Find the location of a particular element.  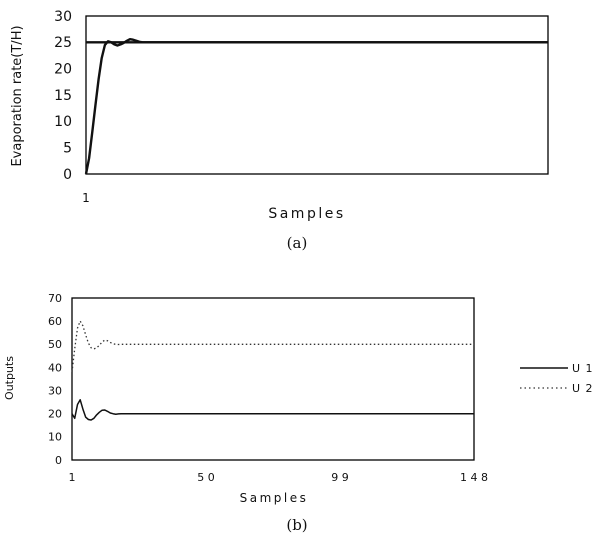

chart-b-y-tick-labels: 0 10 20 30 40 50 60 70 is located at coordinates (55, 379).